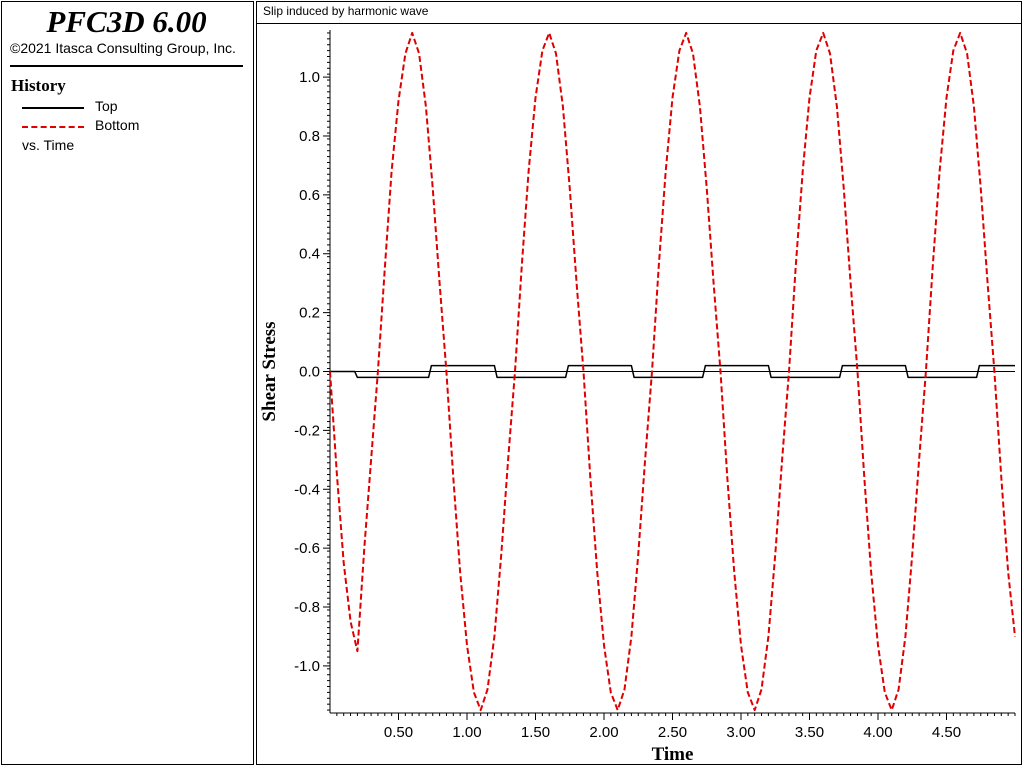 The width and height of the screenshot is (1024, 768). What do you see at coordinates (535, 732) in the screenshot?
I see `x-tick-label: 1.50` at bounding box center [535, 732].